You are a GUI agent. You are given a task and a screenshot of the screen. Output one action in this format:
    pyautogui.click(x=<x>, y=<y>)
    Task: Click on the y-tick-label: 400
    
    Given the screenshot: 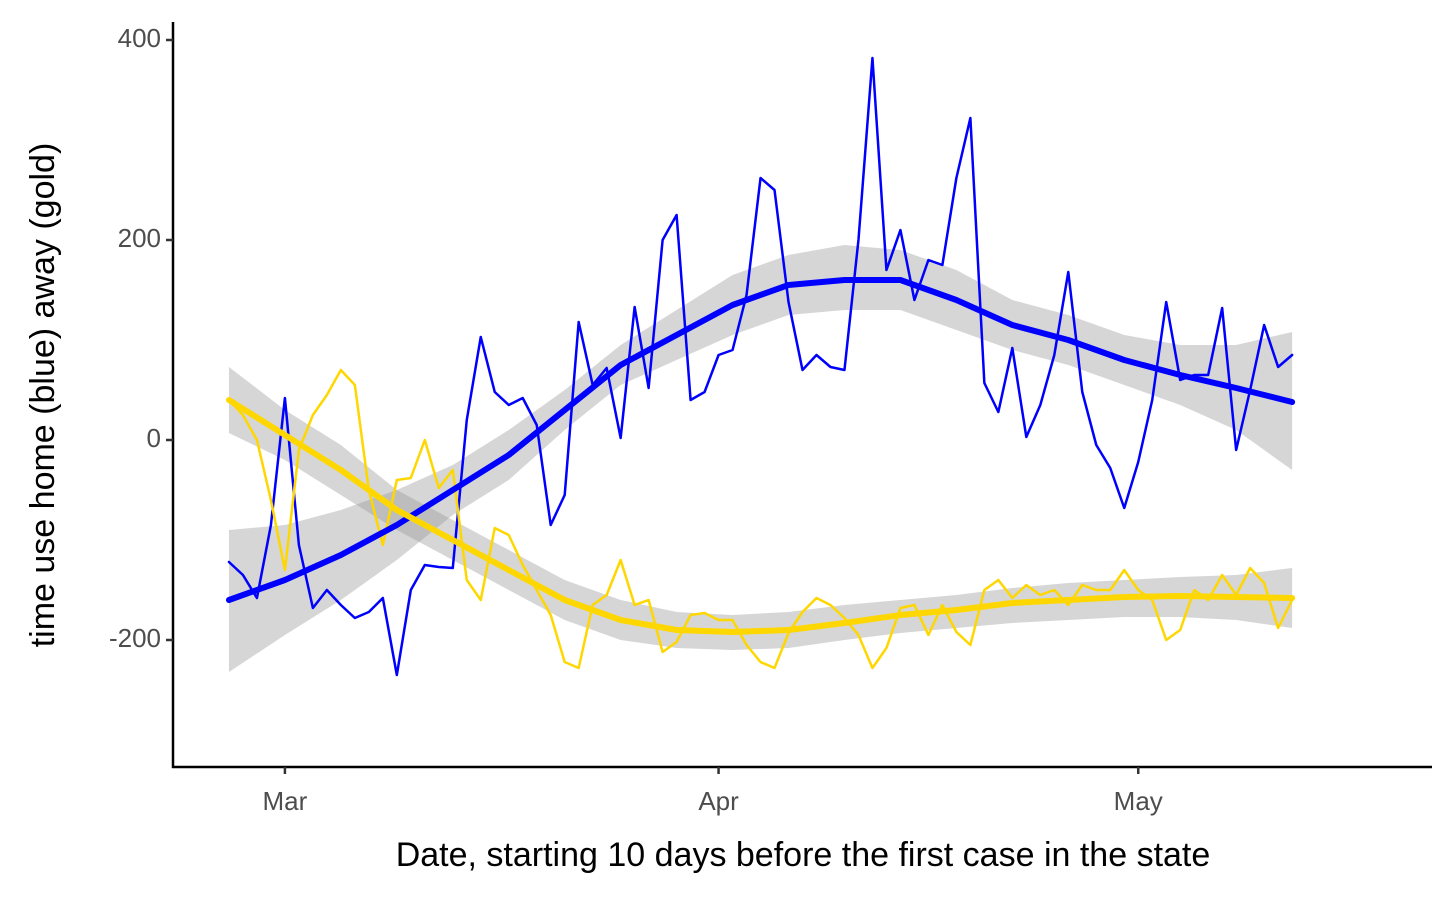 What is the action you would take?
    pyautogui.click(x=139, y=38)
    